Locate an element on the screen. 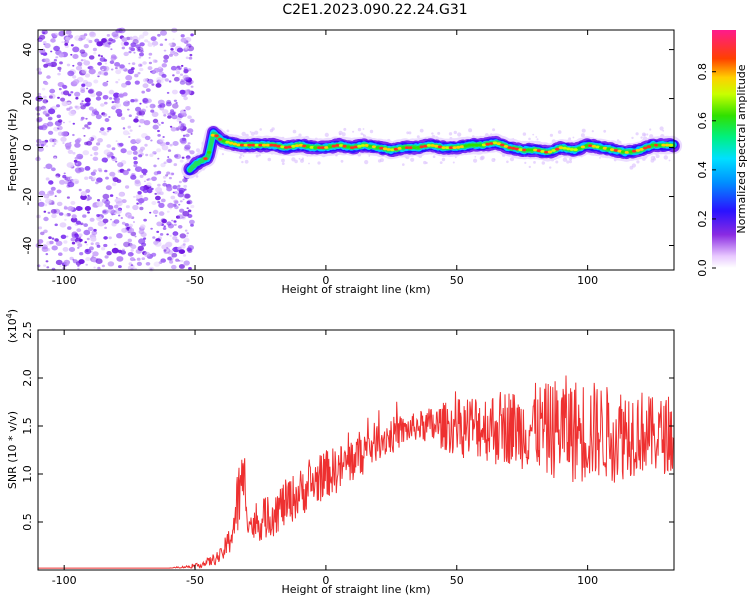 This screenshot has height=600, width=750. y-tick-label: 0.5 is located at coordinates (27, 522).